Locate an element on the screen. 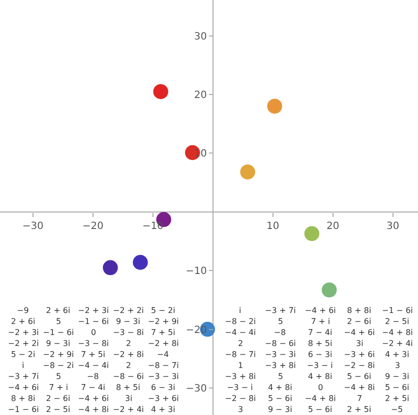 The height and width of the screenshot is (415, 418). x-tick-label: 10 is located at coordinates (273, 226).